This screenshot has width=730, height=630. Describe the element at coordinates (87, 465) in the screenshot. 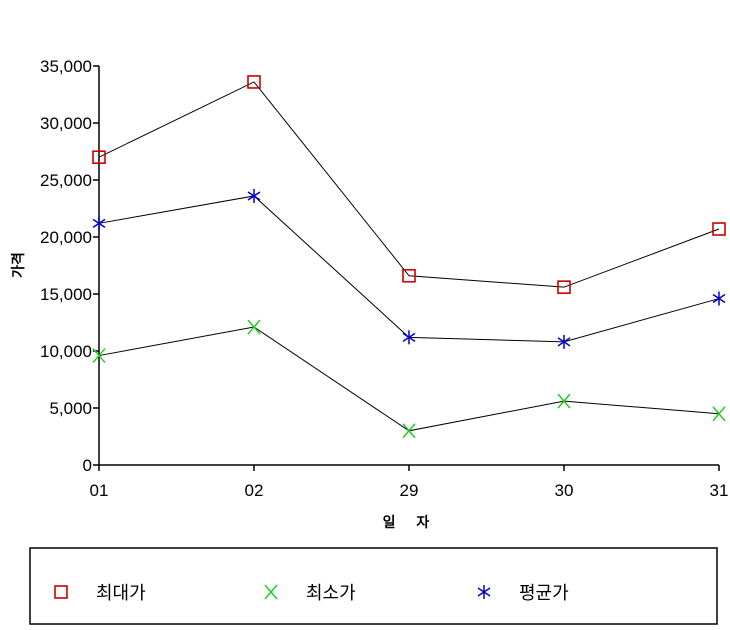

I see `y-tick-label: 0` at that location.